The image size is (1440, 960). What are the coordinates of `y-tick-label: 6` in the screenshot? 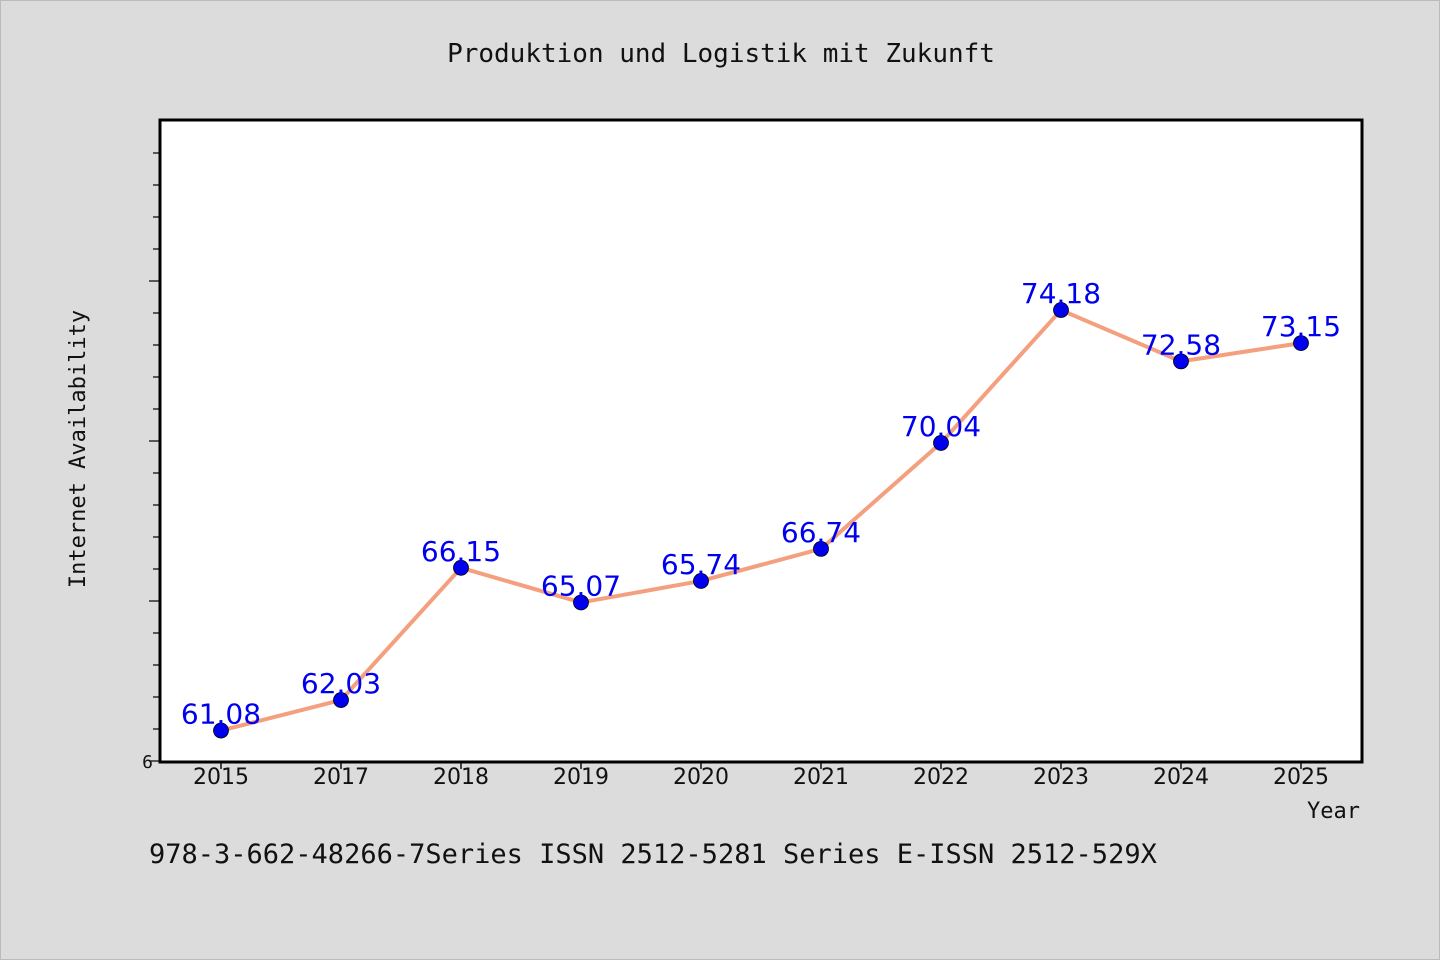 It's located at (147, 762).